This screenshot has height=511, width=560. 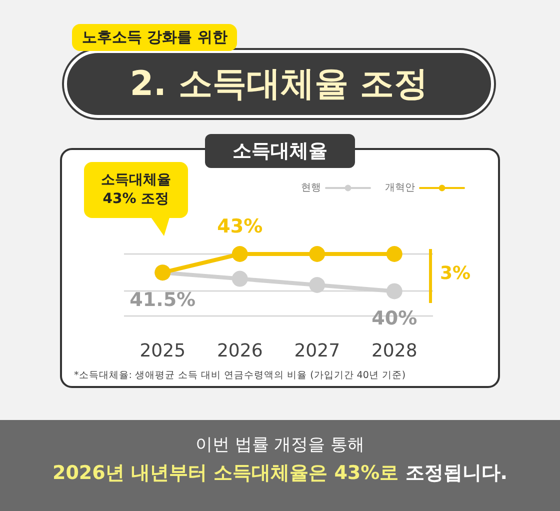 I want to click on x-tick-label: 2026, so click(x=239, y=351).